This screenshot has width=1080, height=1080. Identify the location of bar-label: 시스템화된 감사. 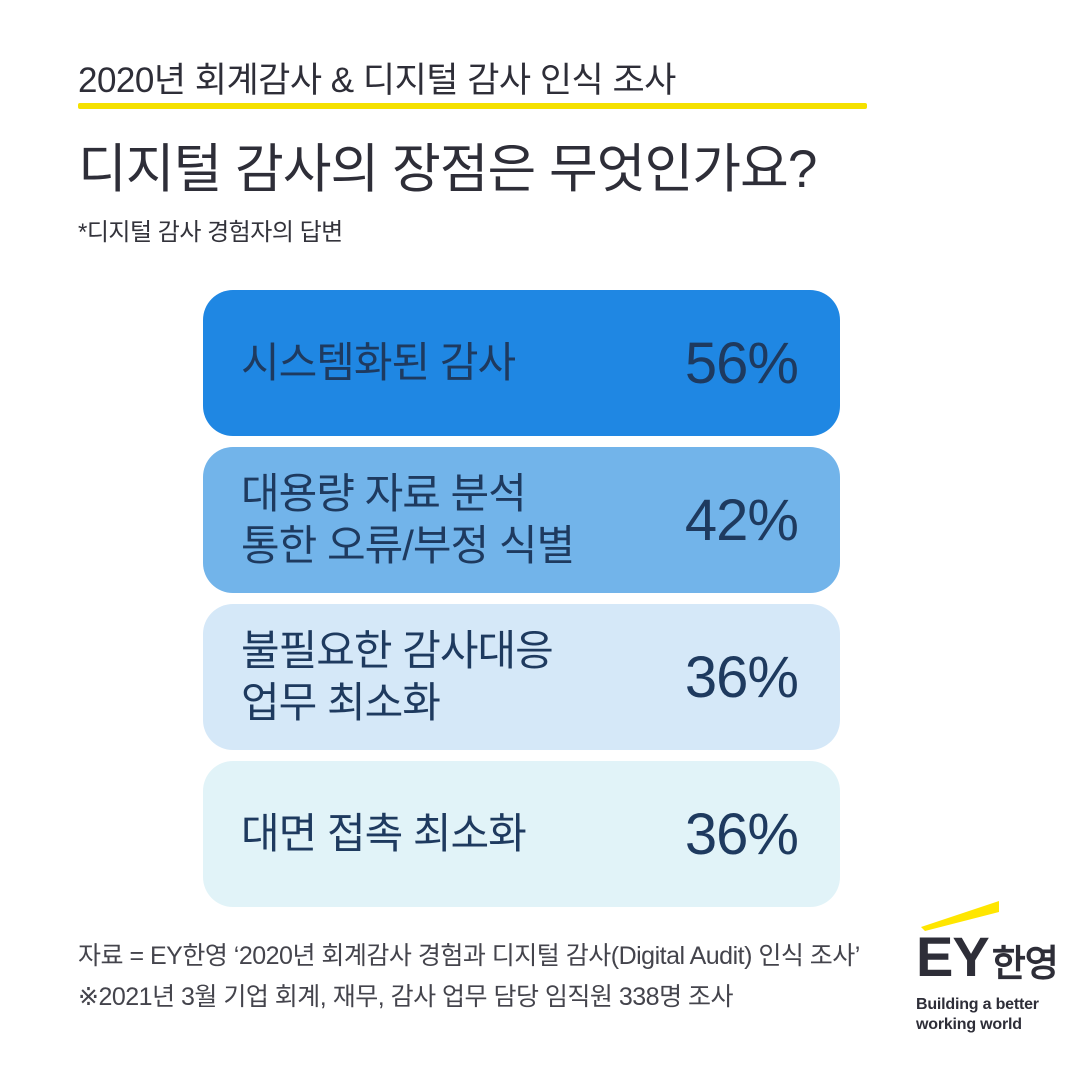
(378, 362).